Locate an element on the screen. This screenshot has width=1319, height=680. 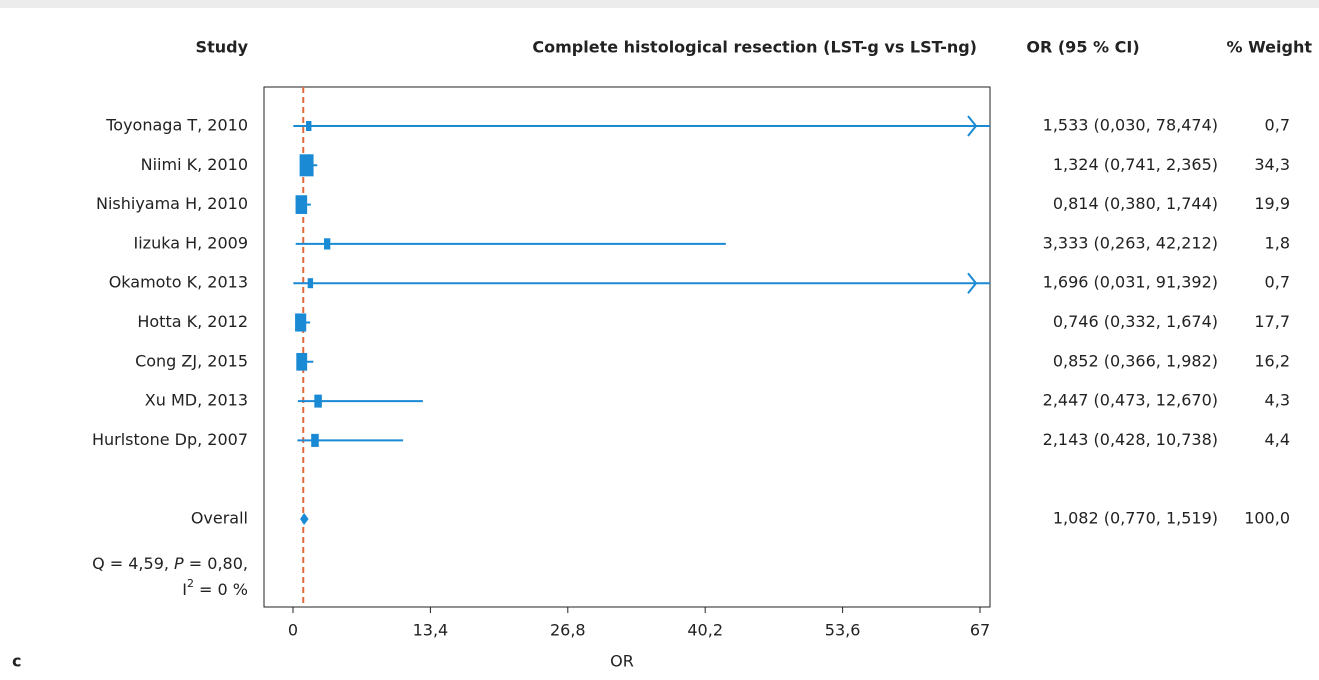
weight-label: 1,8 is located at coordinates (1277, 242).